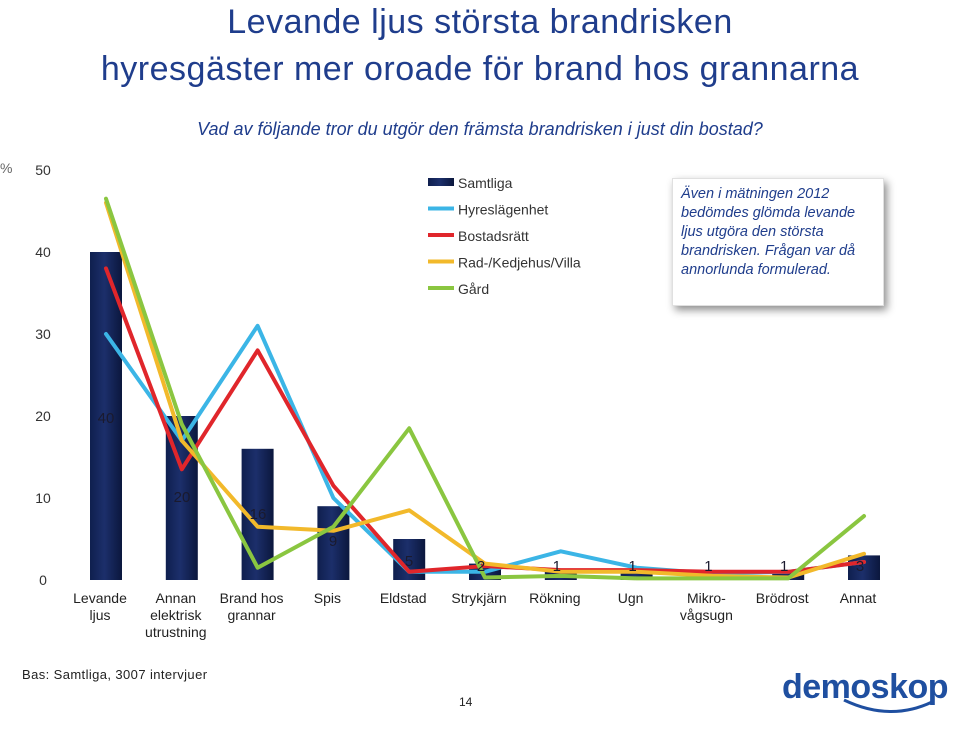  I want to click on bar-value-label: 2, so click(481, 566).